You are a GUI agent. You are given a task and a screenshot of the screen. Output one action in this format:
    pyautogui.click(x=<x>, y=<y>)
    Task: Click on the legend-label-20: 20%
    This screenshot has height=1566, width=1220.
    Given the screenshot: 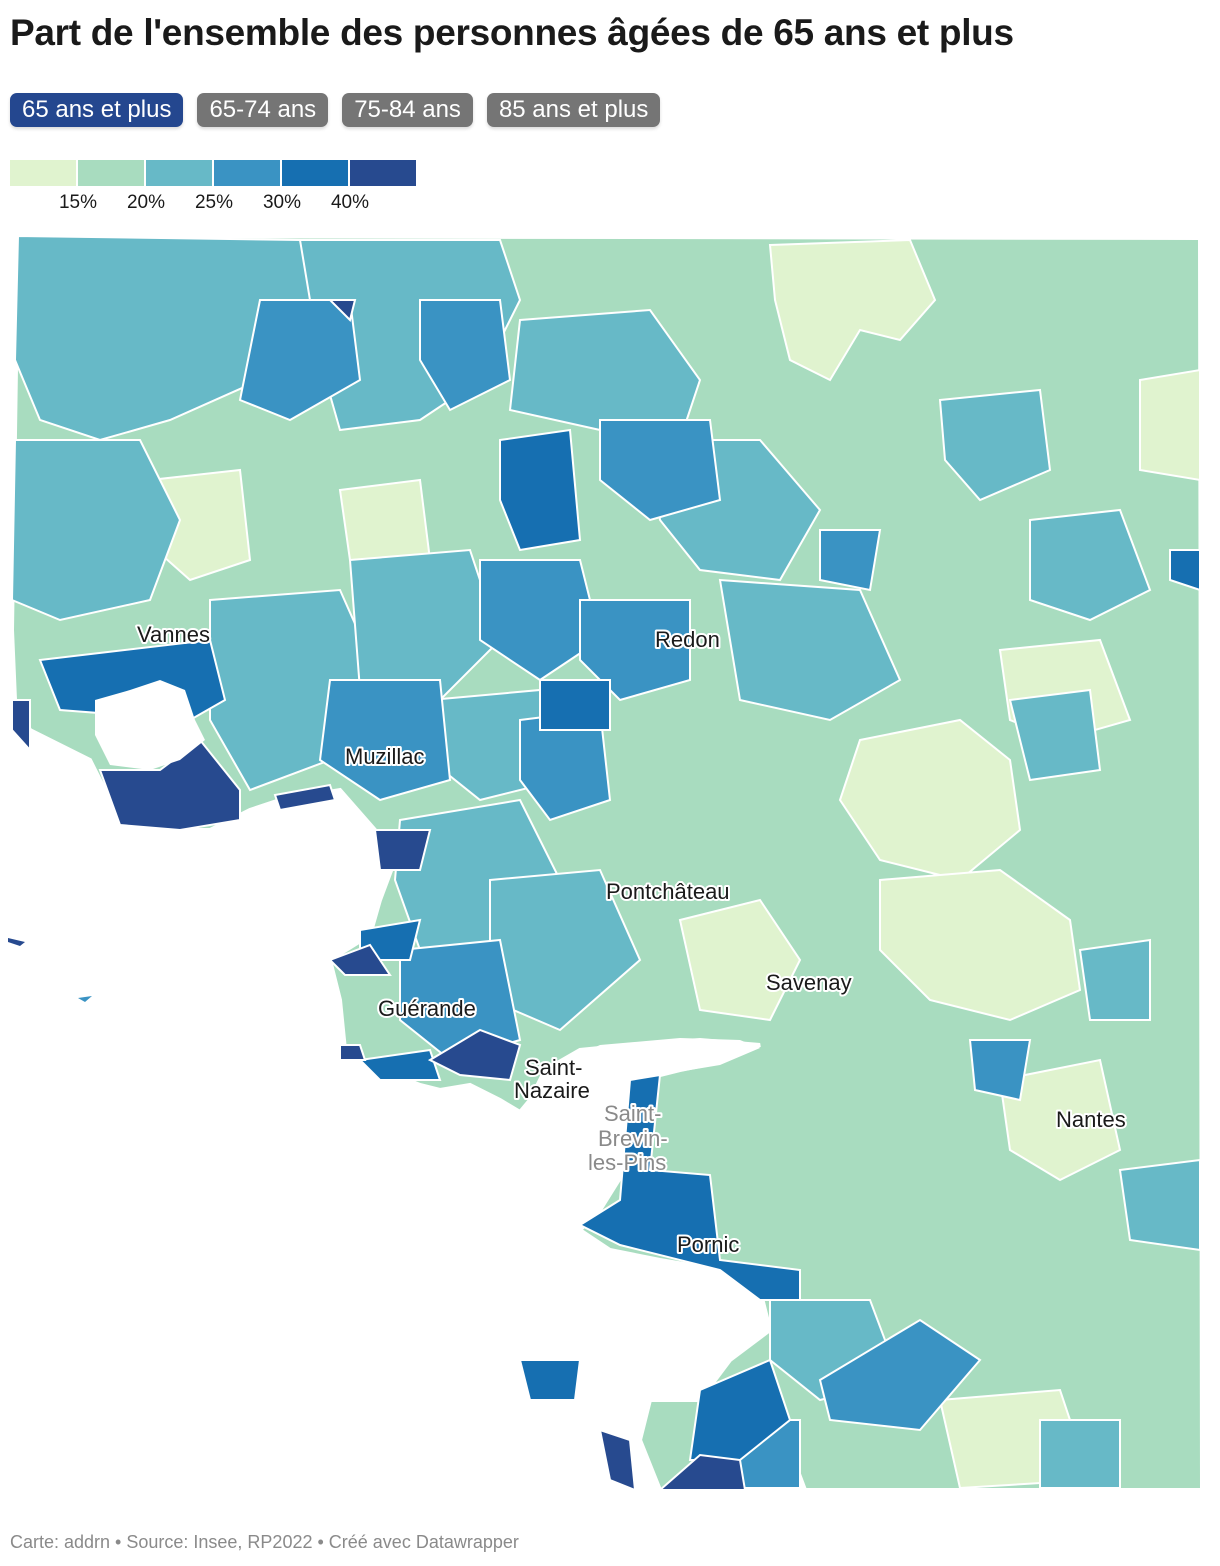 What is the action you would take?
    pyautogui.click(x=146, y=202)
    